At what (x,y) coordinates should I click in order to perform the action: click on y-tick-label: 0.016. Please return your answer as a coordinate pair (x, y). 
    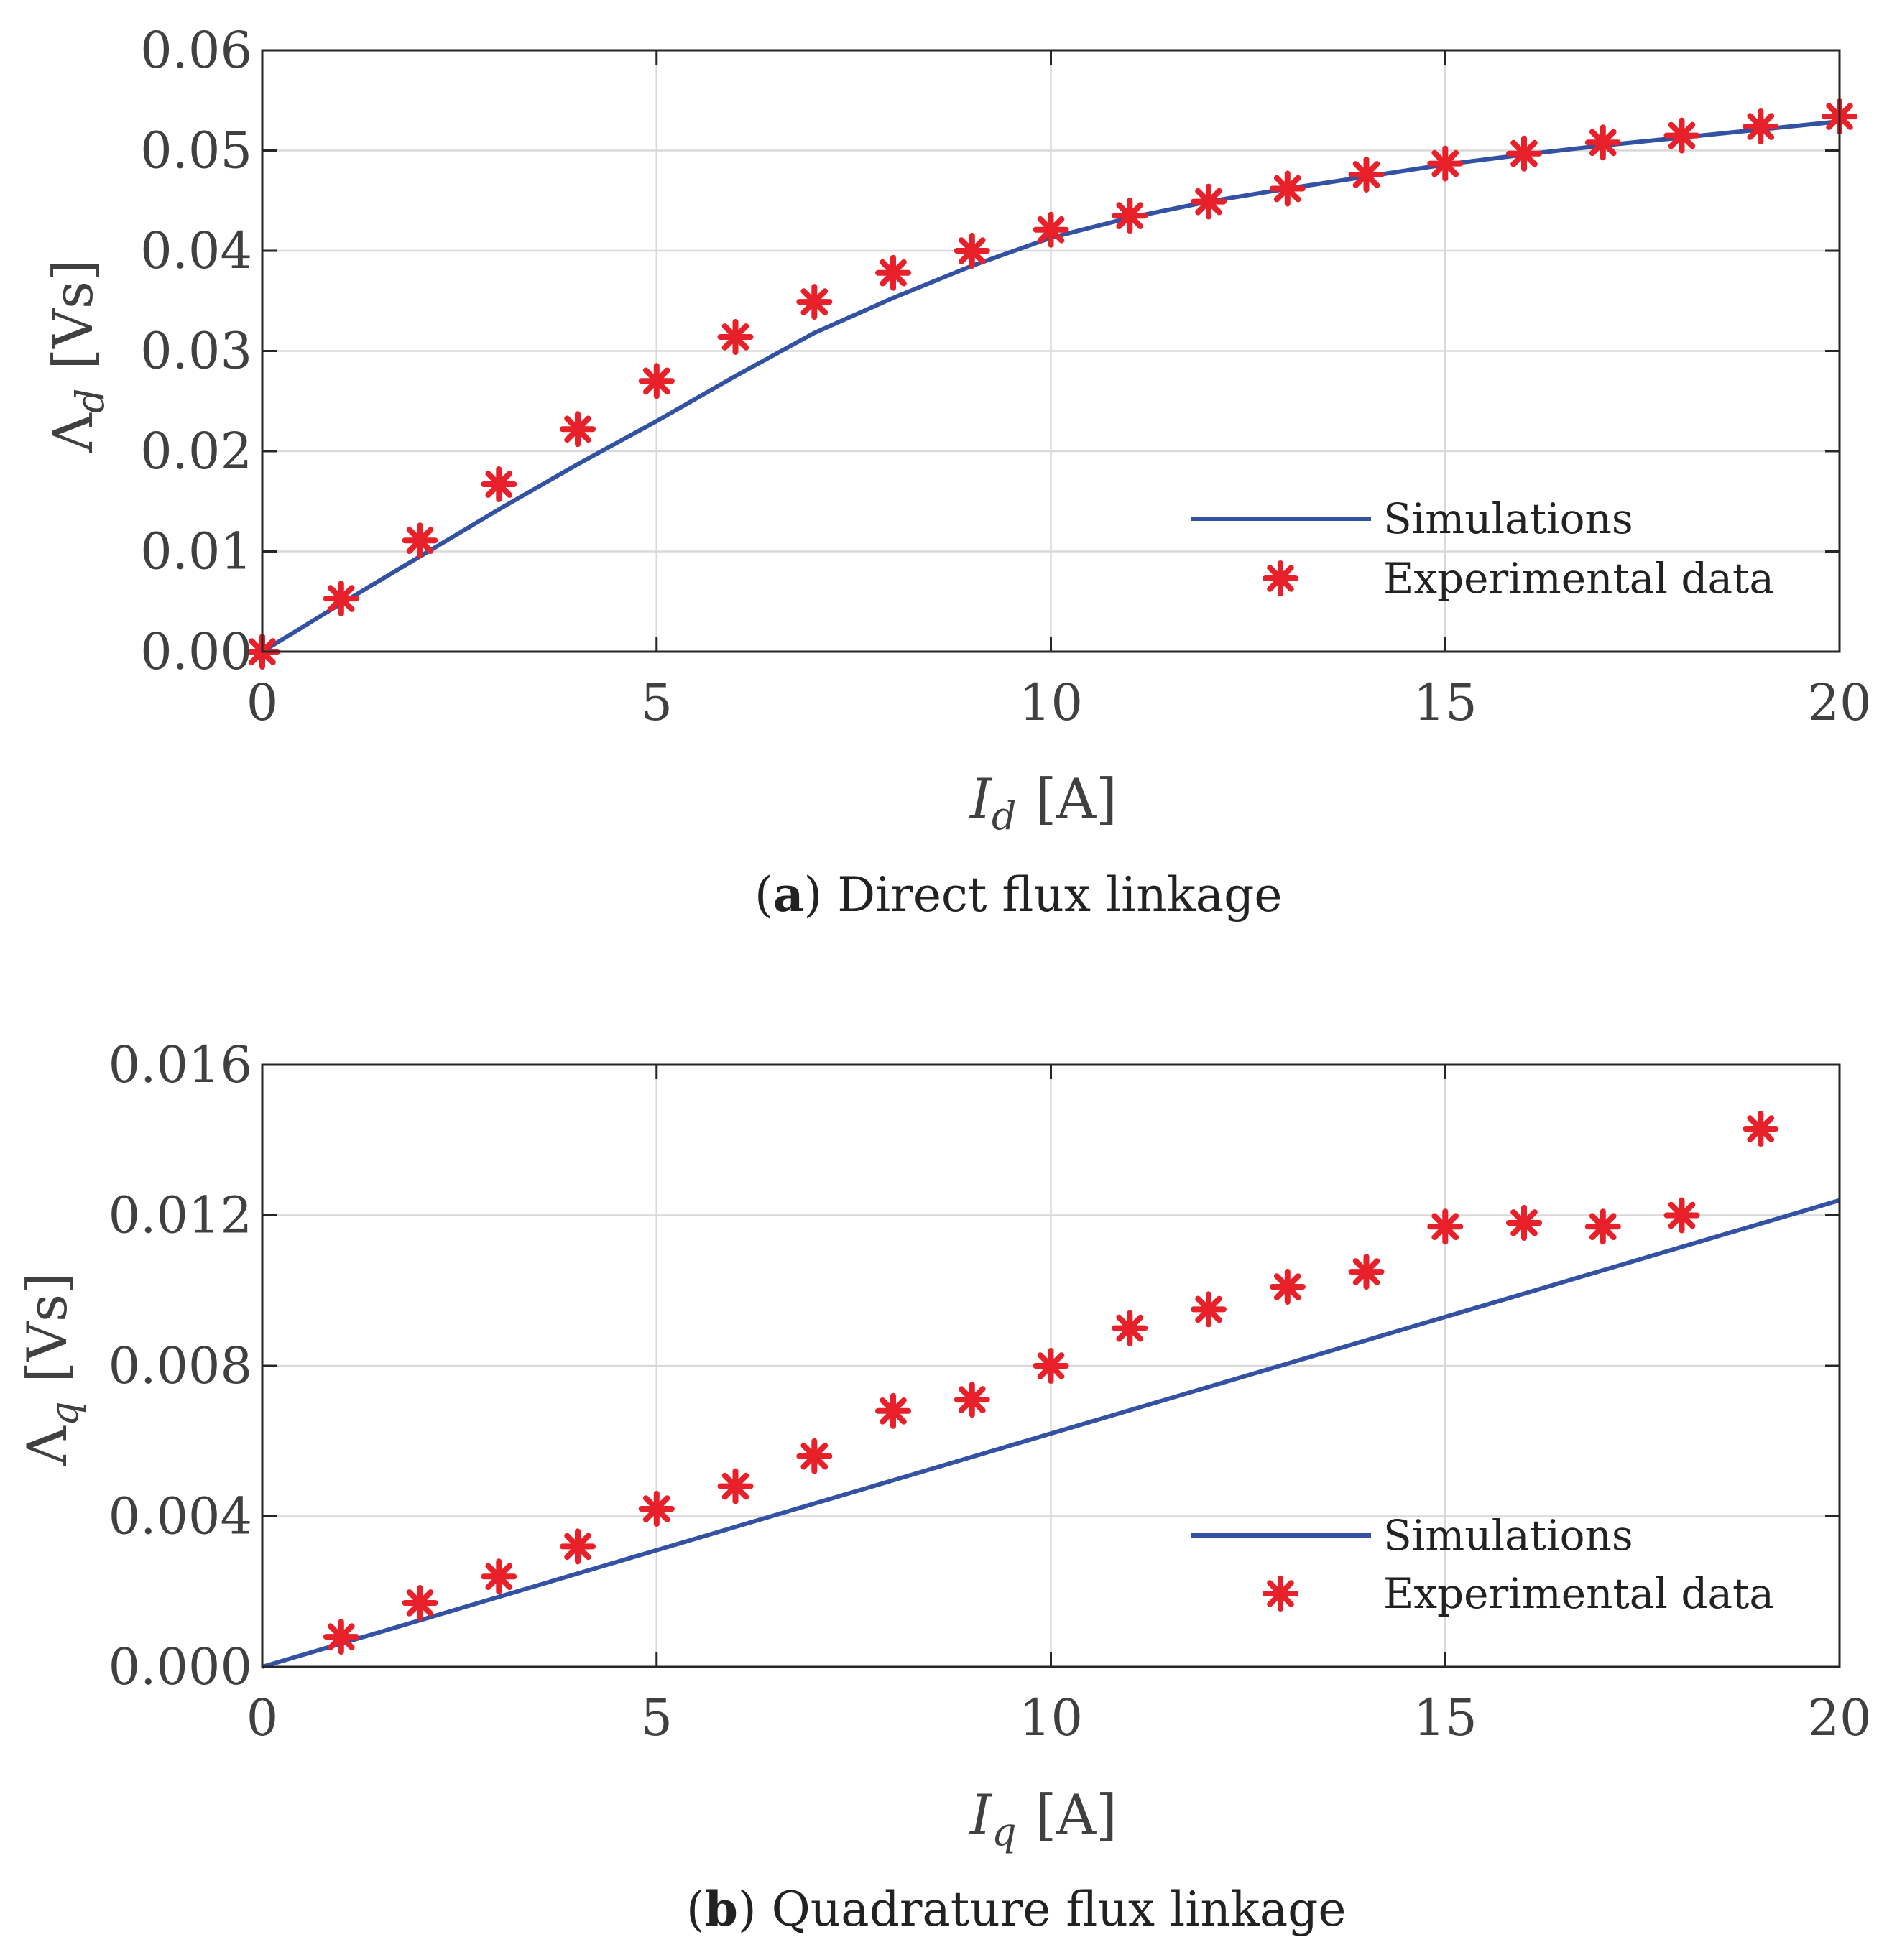
    Looking at the image, I should click on (180, 1064).